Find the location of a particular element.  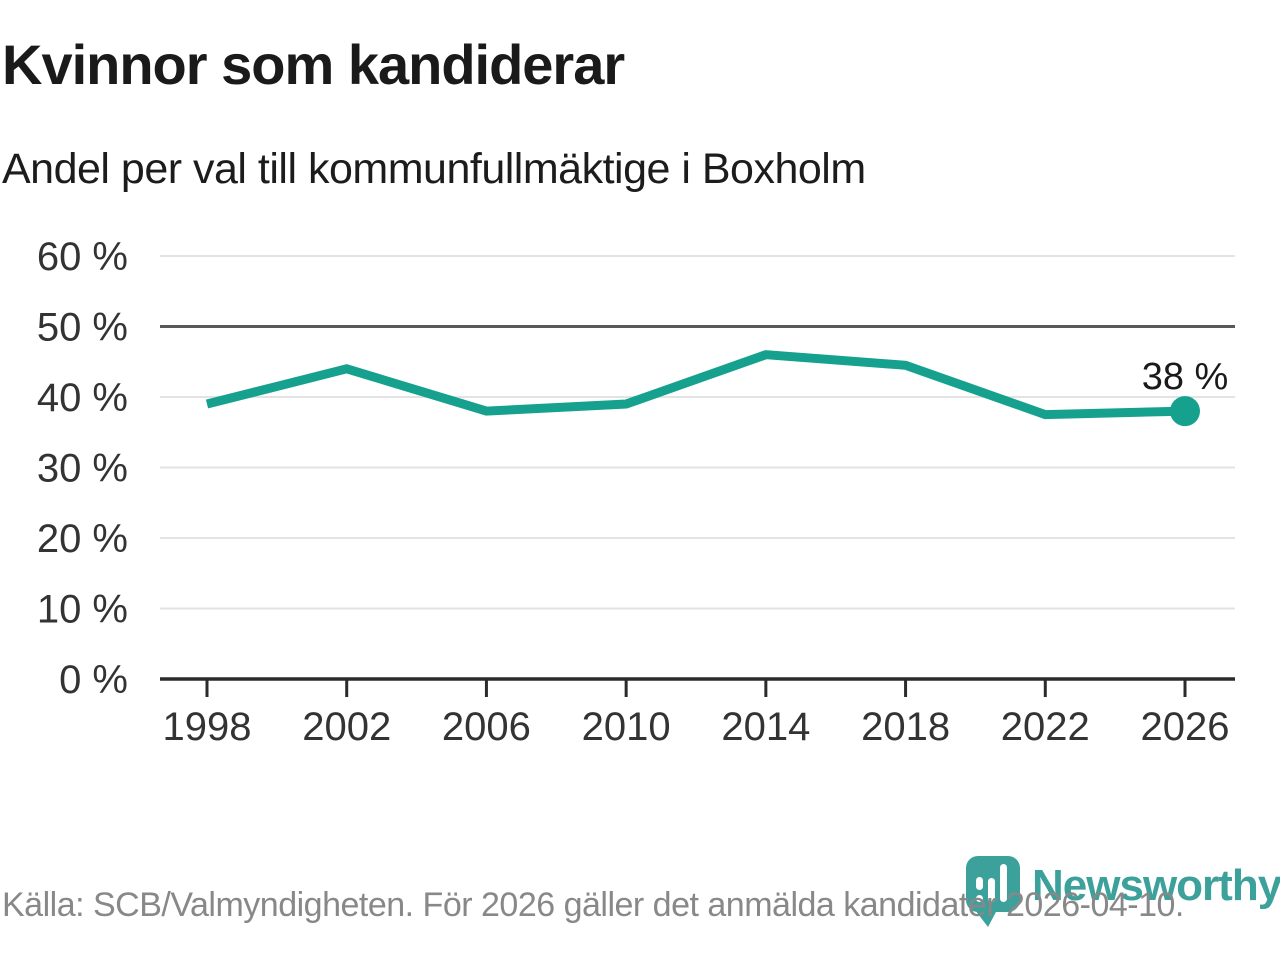

x-axis-tick-label: 2006 is located at coordinates (486, 727).